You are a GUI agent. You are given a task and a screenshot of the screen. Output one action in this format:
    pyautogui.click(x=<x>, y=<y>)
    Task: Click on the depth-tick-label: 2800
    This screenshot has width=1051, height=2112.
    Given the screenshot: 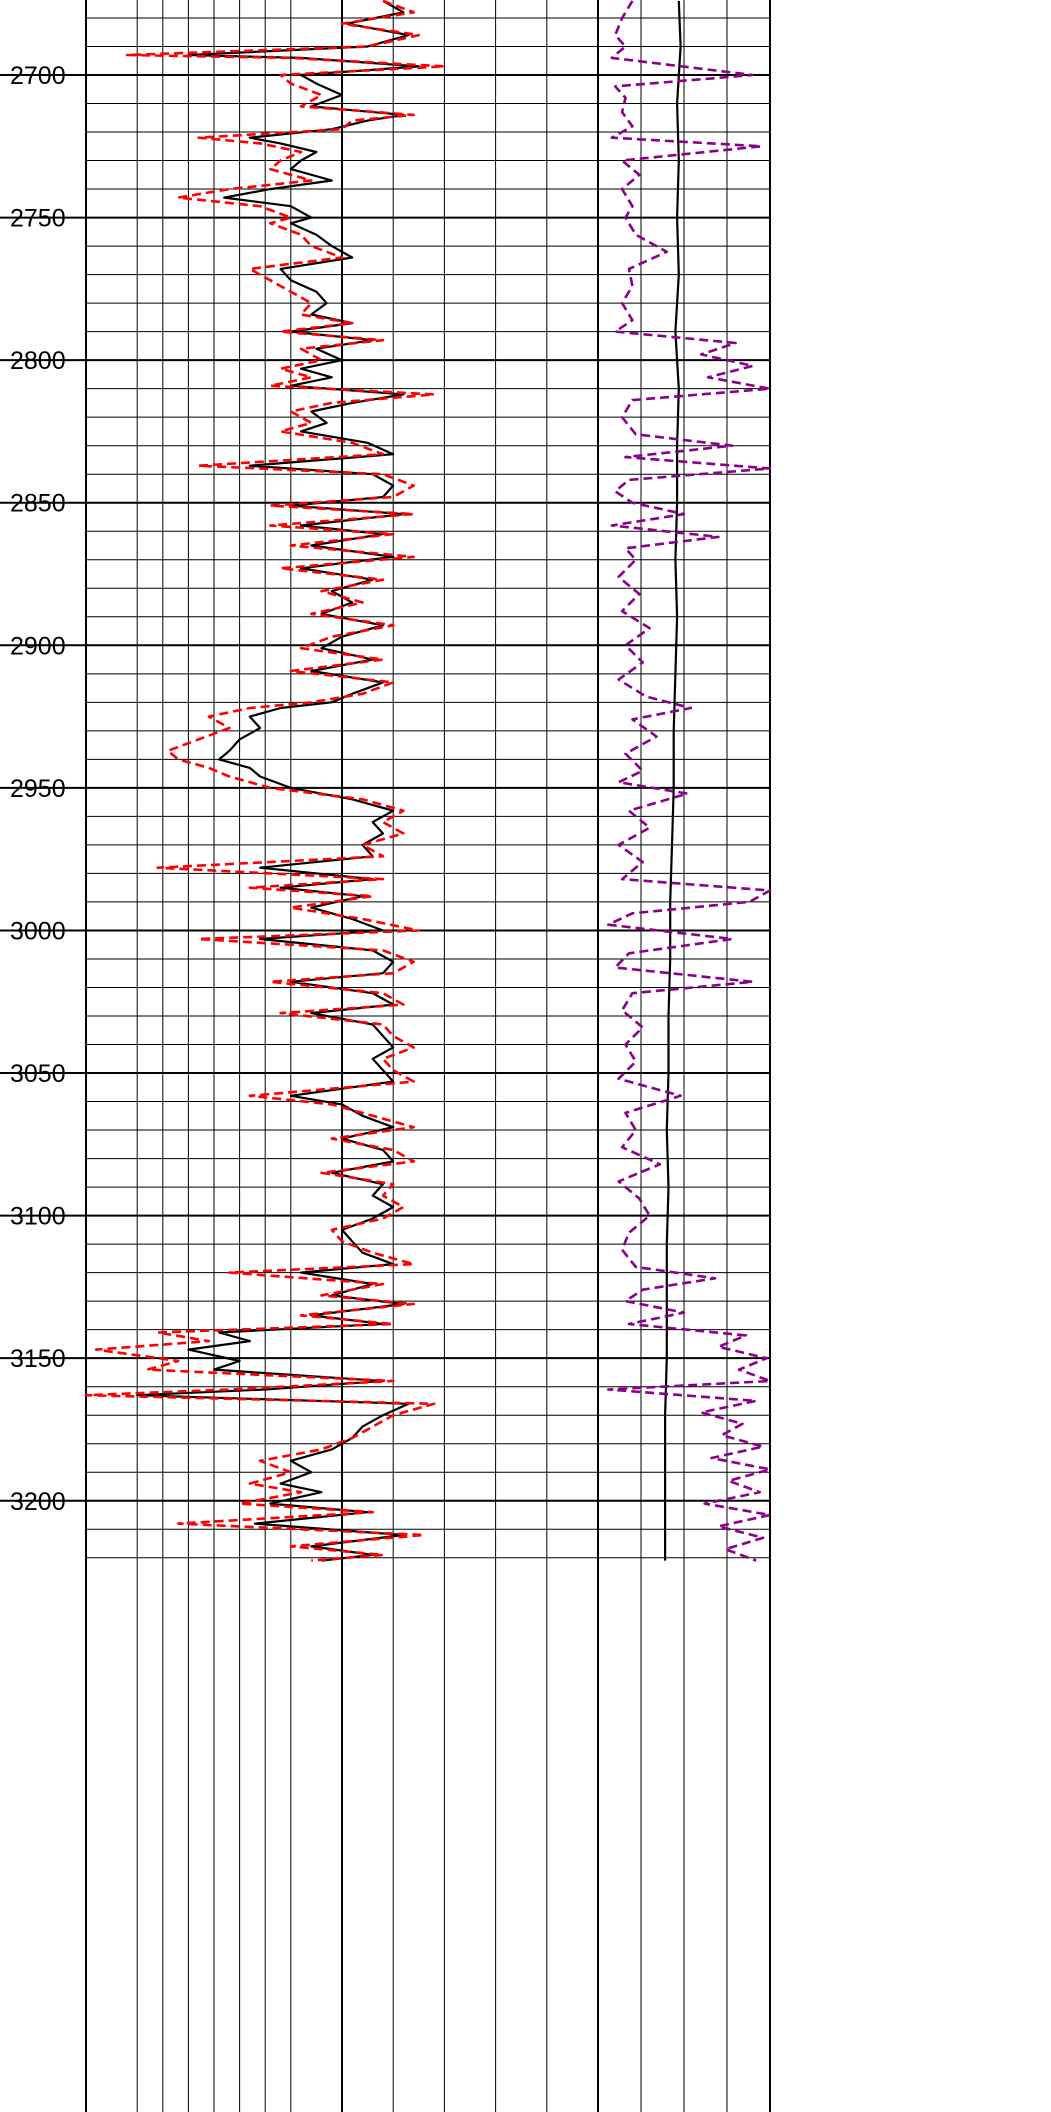 What is the action you would take?
    pyautogui.click(x=38, y=361)
    